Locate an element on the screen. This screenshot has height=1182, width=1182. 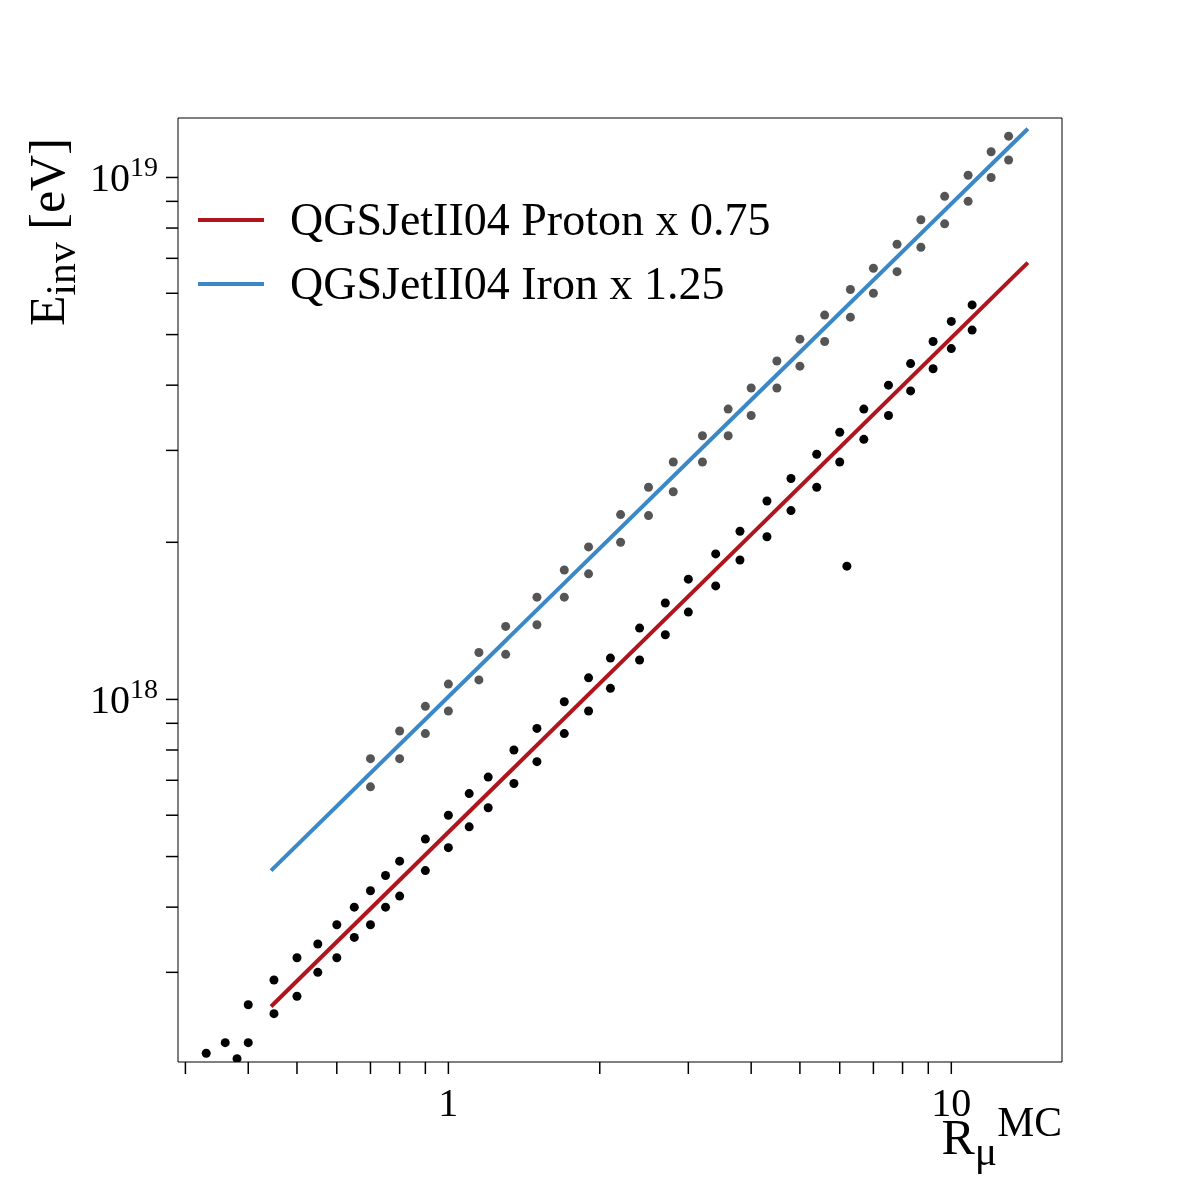
legend-label: QGSJetII04 Proton x 0.75 is located at coordinates (530, 220).